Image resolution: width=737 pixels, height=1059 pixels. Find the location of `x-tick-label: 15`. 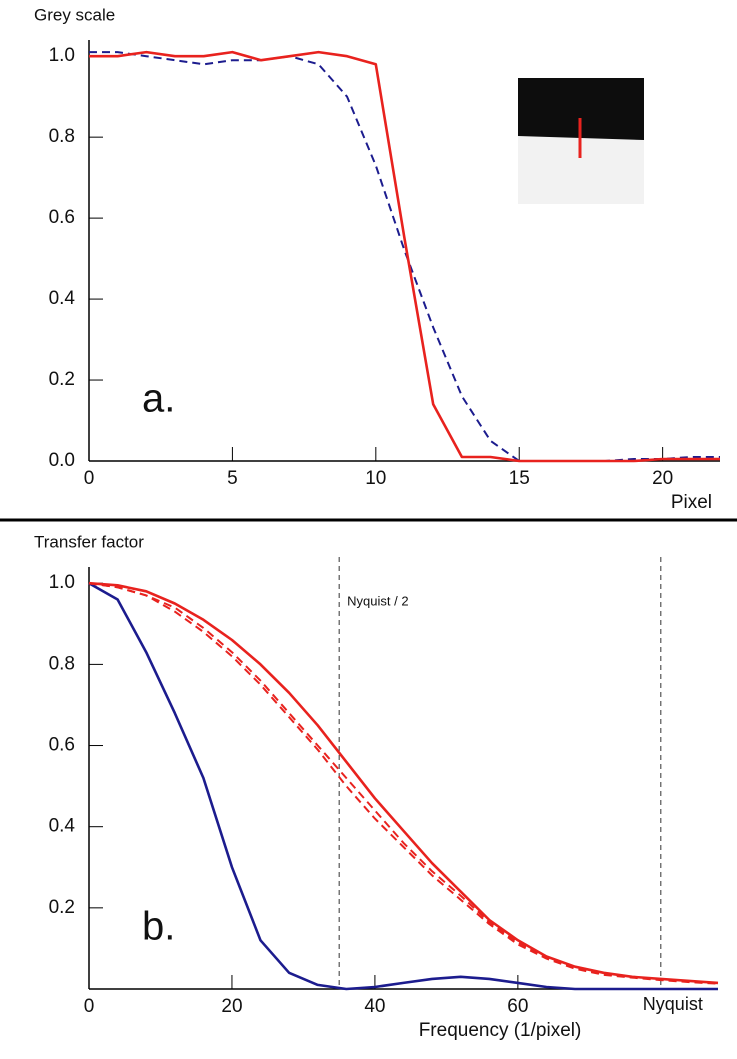

x-tick-label: 15 is located at coordinates (519, 478).